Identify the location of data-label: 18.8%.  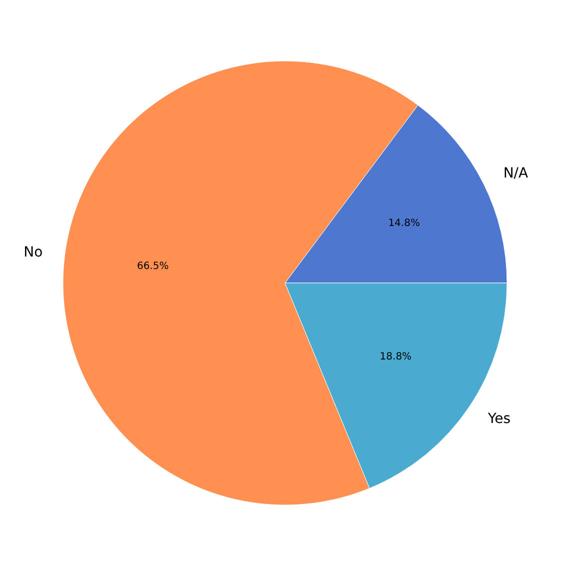
(396, 357).